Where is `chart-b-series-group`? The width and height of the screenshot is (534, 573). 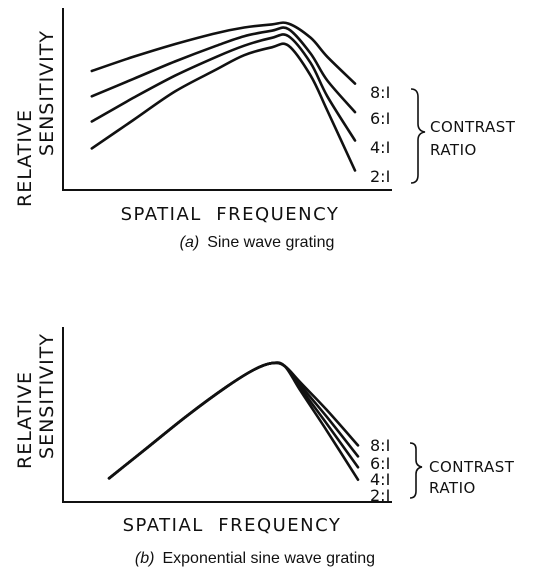 chart-b-series-group is located at coordinates (233, 421).